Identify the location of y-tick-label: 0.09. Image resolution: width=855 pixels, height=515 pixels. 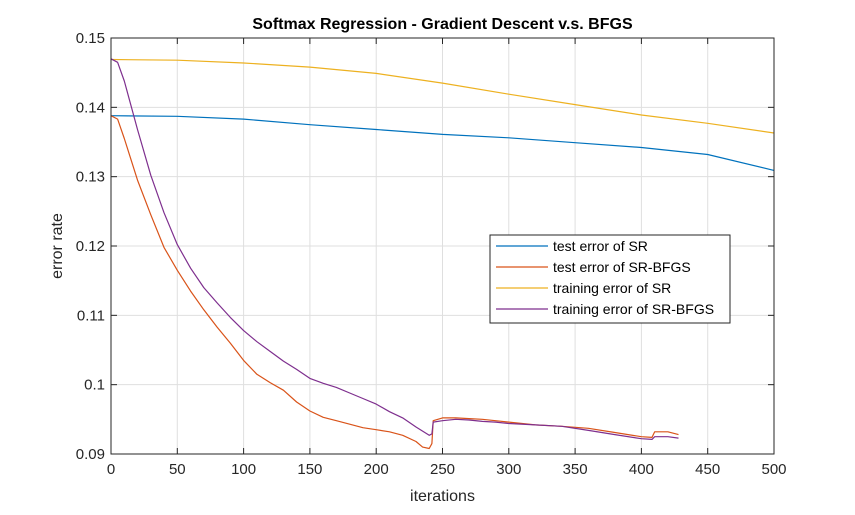
(90, 454).